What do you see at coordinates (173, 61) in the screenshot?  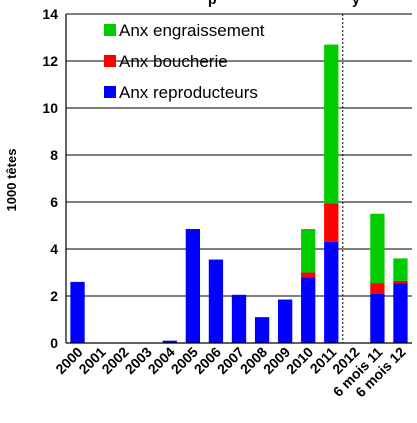 I see `legend-label: Anx boucherie` at bounding box center [173, 61].